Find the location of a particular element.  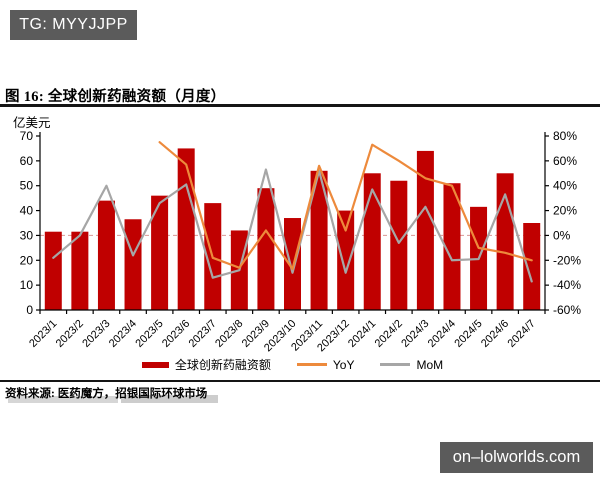

bar-2023/5 is located at coordinates (160, 252).